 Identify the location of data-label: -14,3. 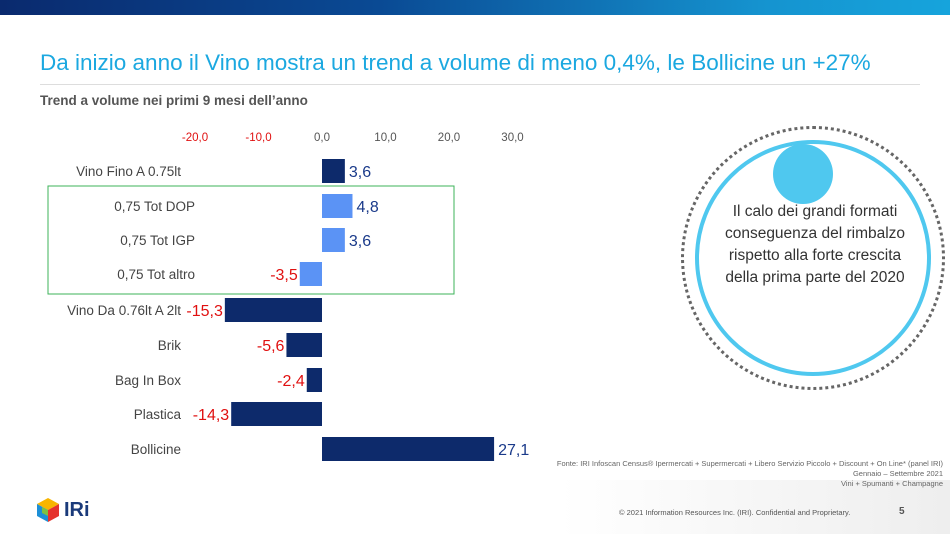
(211, 415).